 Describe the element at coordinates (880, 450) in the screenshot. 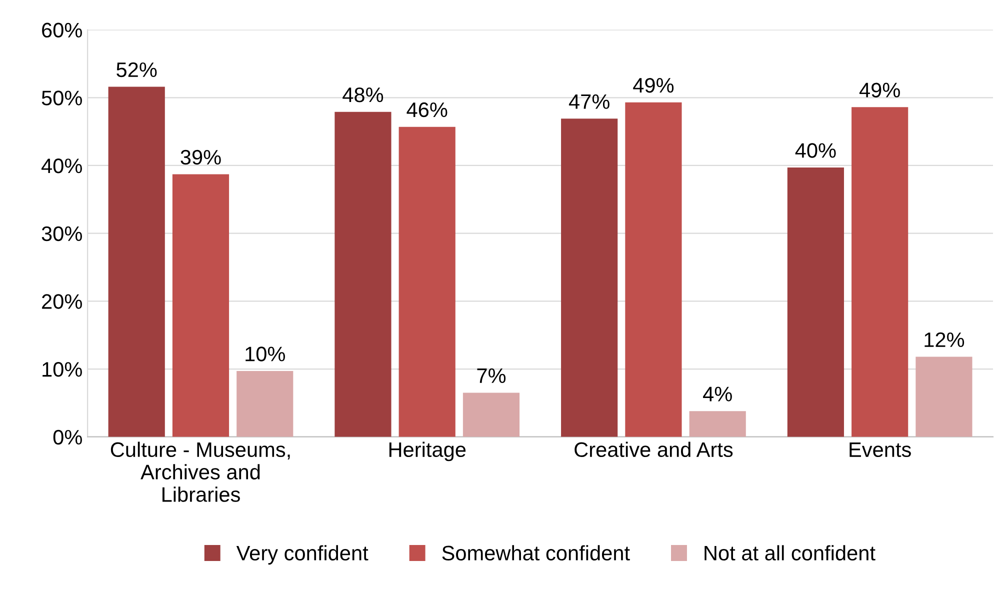

I see `x-tick-label: Events` at that location.